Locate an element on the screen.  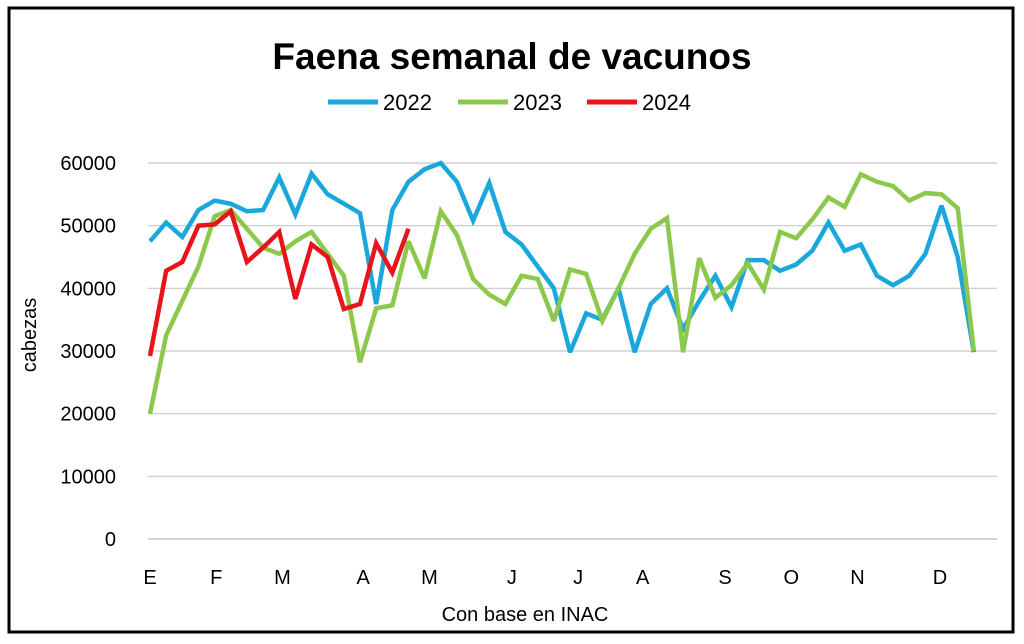
x-tick-label: F is located at coordinates (216, 578).